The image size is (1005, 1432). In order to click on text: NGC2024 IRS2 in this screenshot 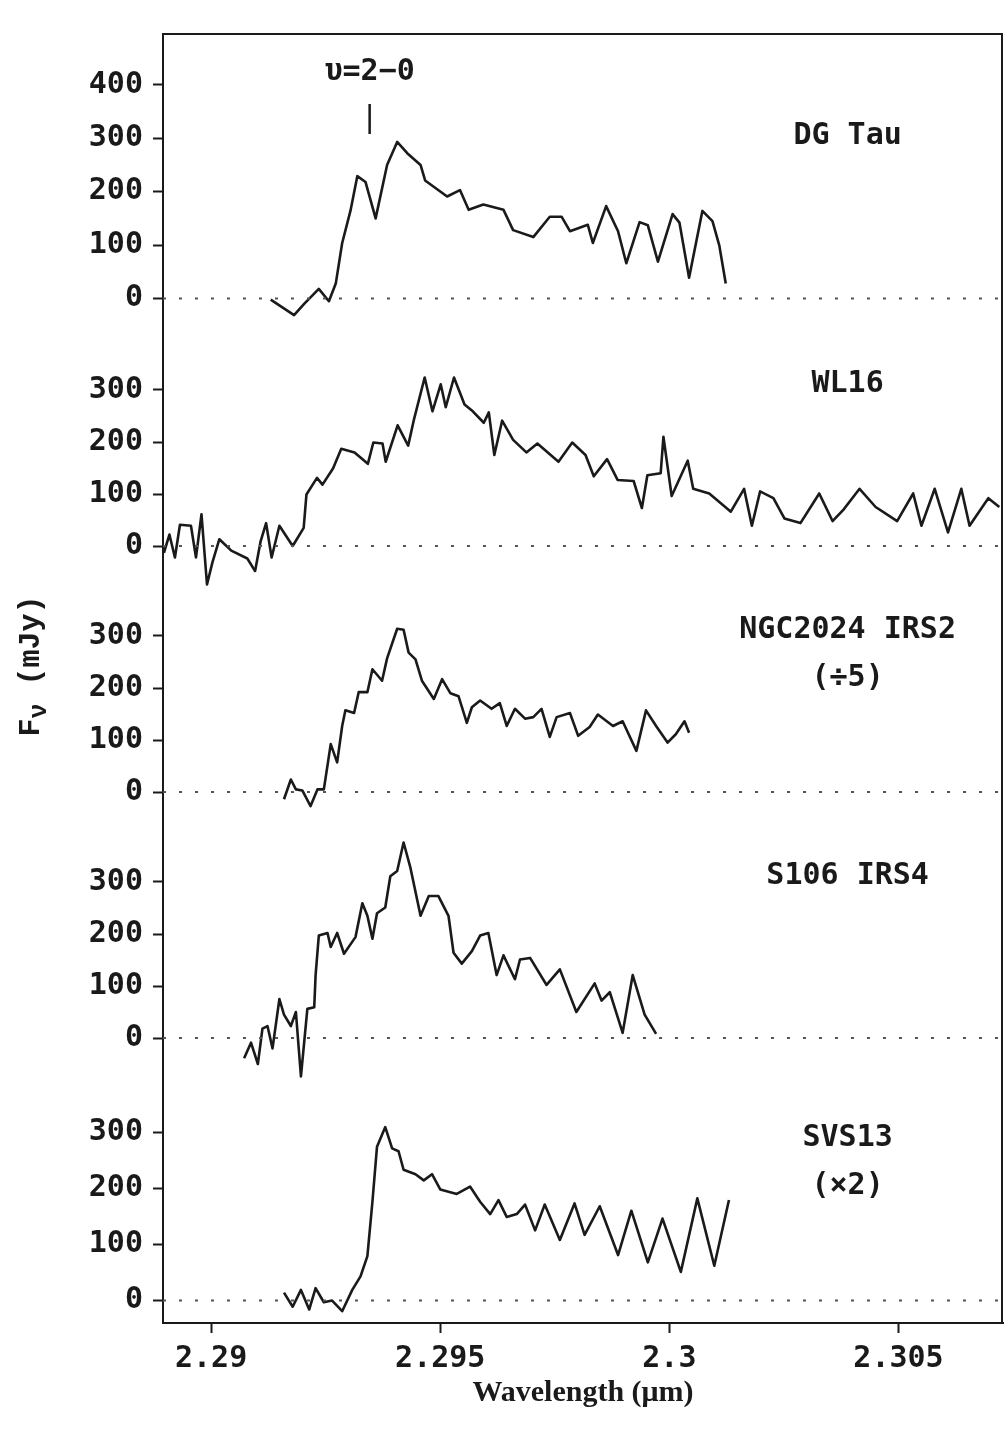, I will do `click(847, 628)`.